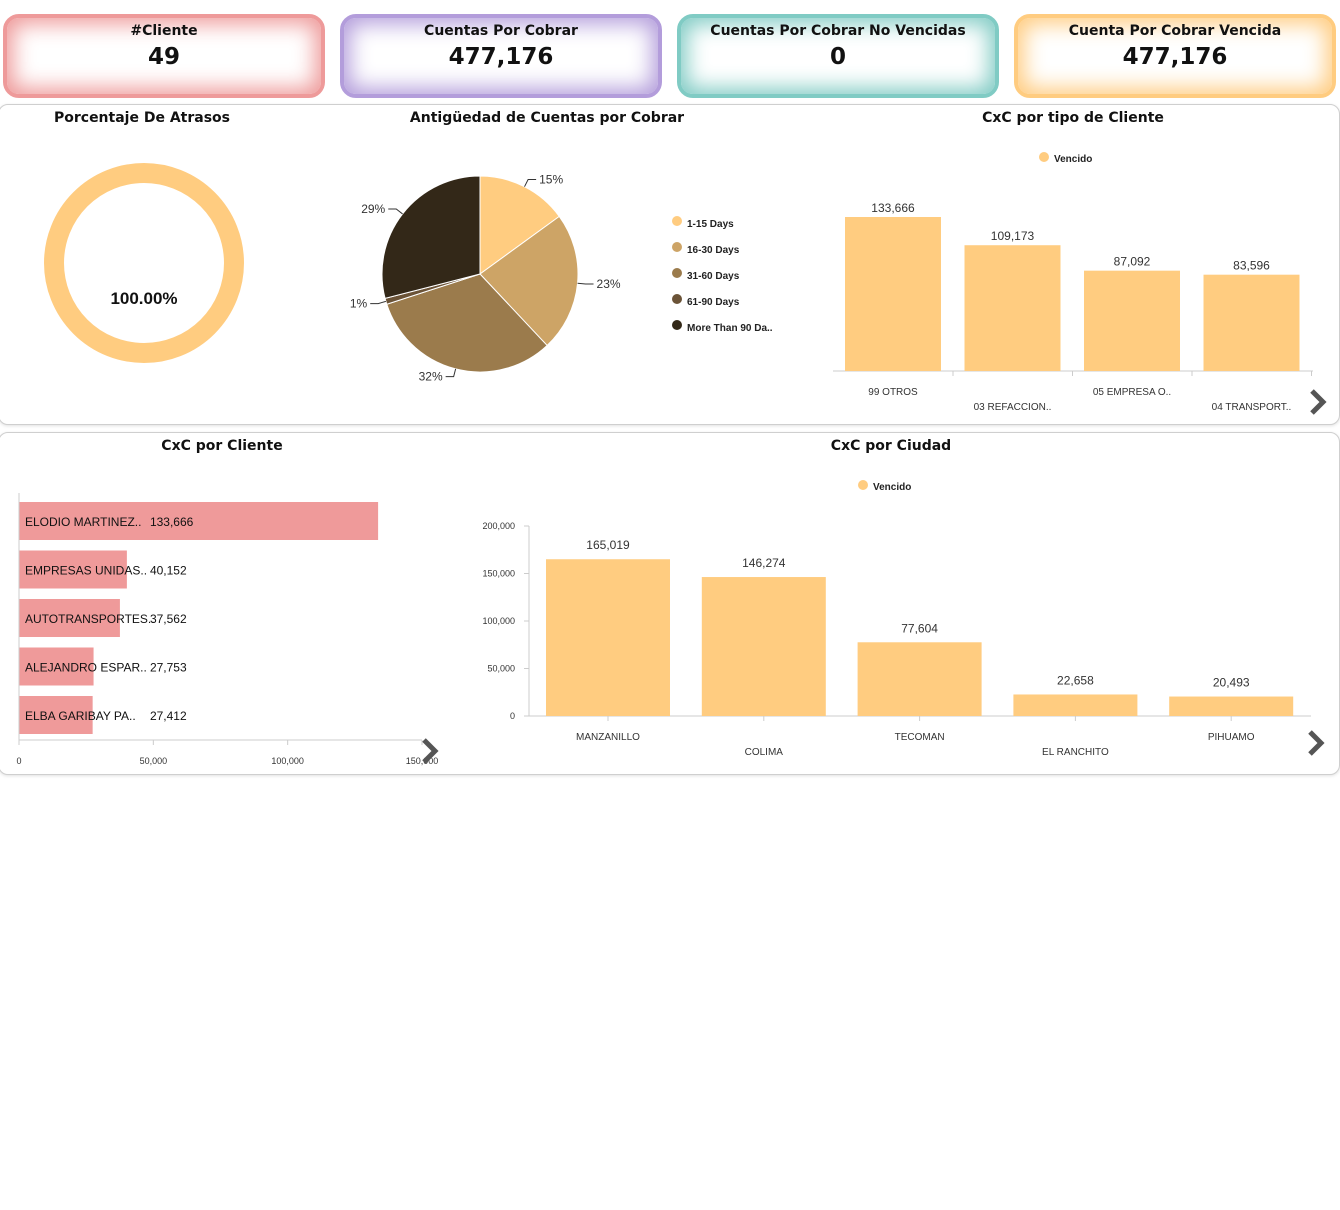 The height and width of the screenshot is (1210, 1340). What do you see at coordinates (431, 377) in the screenshot?
I see `pie-slice-label: 32%` at bounding box center [431, 377].